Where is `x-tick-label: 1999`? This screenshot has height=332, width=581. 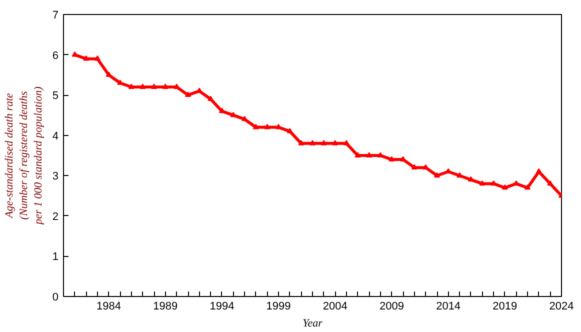 x-tick-label: 1999 is located at coordinates (278, 306).